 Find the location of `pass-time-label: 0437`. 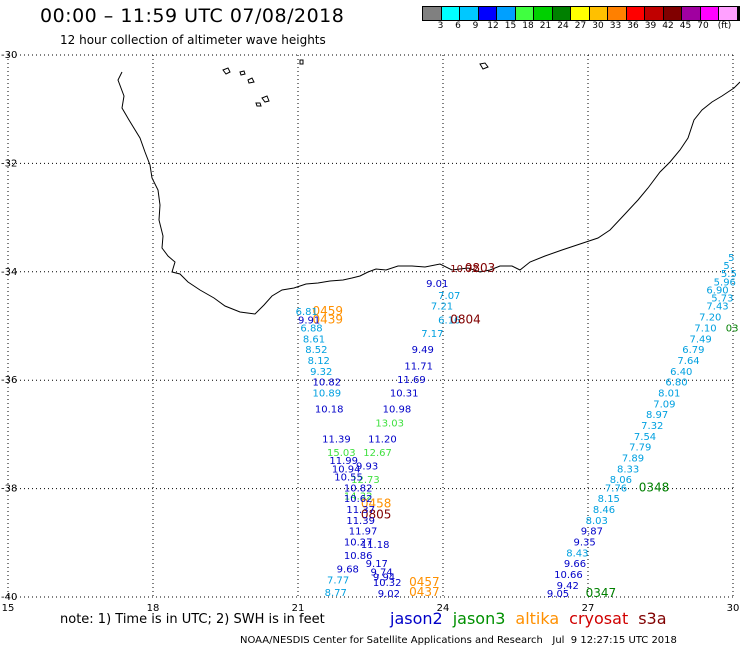

pass-time-label: 0437 is located at coordinates (424, 592).